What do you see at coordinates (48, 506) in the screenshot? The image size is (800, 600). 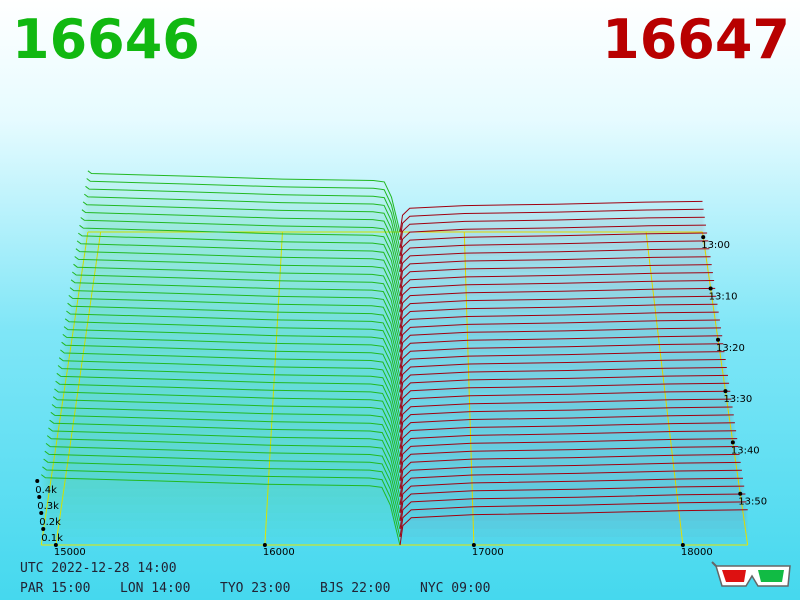 I see `y-tick-label: 0.3k` at bounding box center [48, 506].